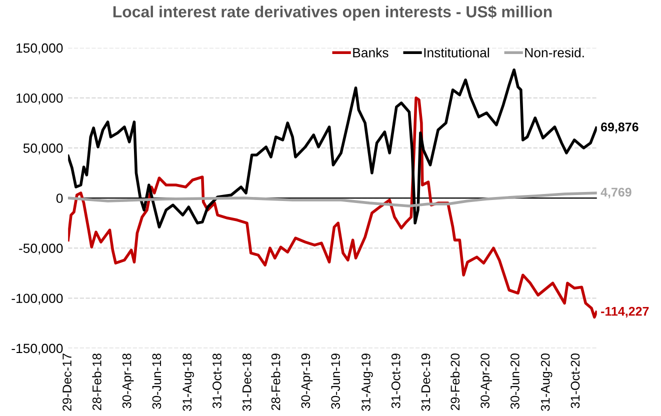  Describe the element at coordinates (97, 382) in the screenshot. I see `x-tick-label: 28-Feb-18` at that location.